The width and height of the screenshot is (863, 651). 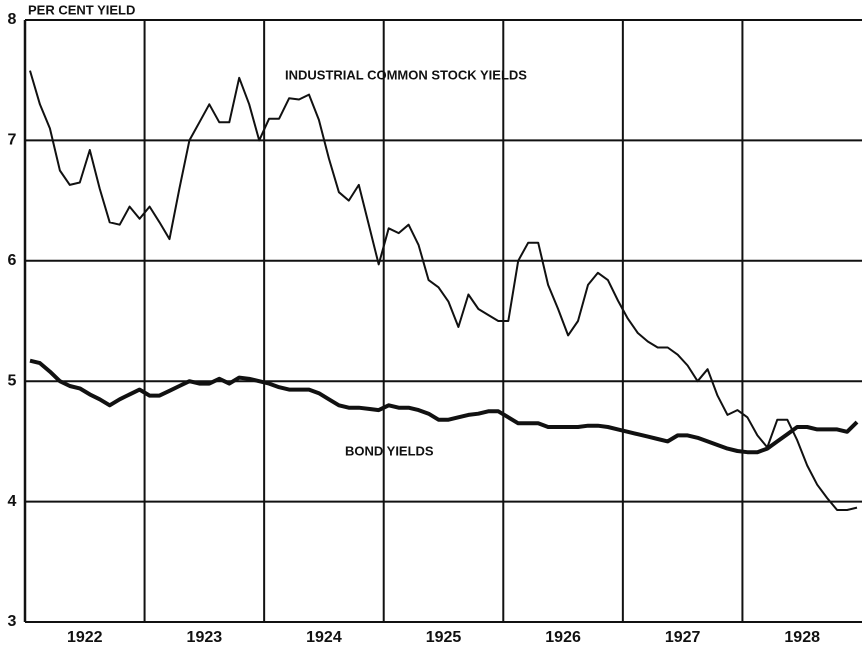 What do you see at coordinates (205, 637) in the screenshot?
I see `x-tick-label: 1923` at bounding box center [205, 637].